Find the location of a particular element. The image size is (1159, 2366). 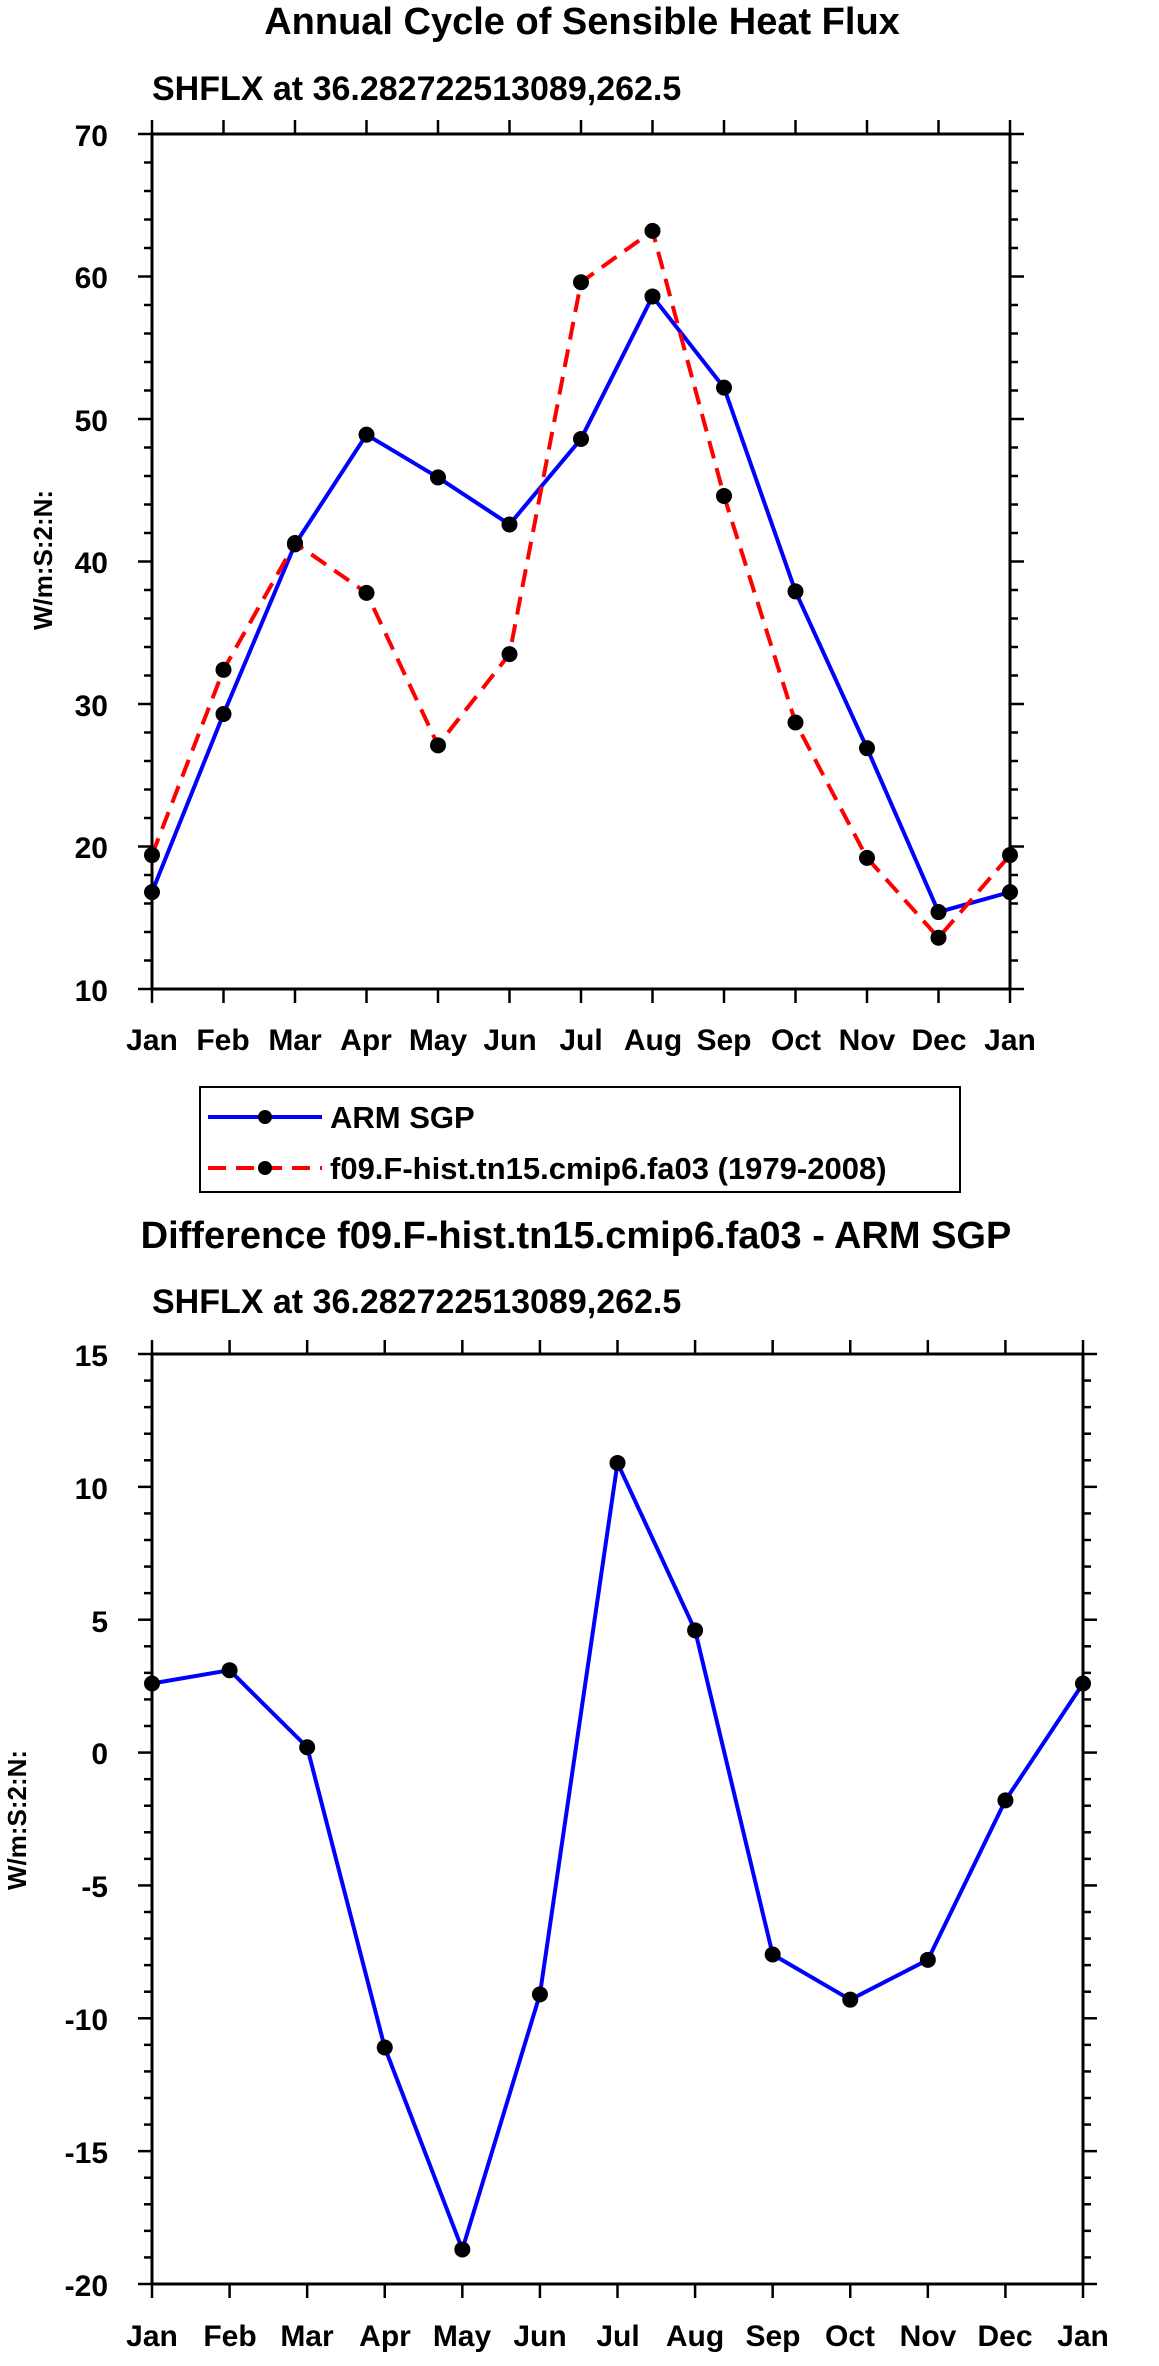

y-tick-label: 40 is located at coordinates (91, 563).